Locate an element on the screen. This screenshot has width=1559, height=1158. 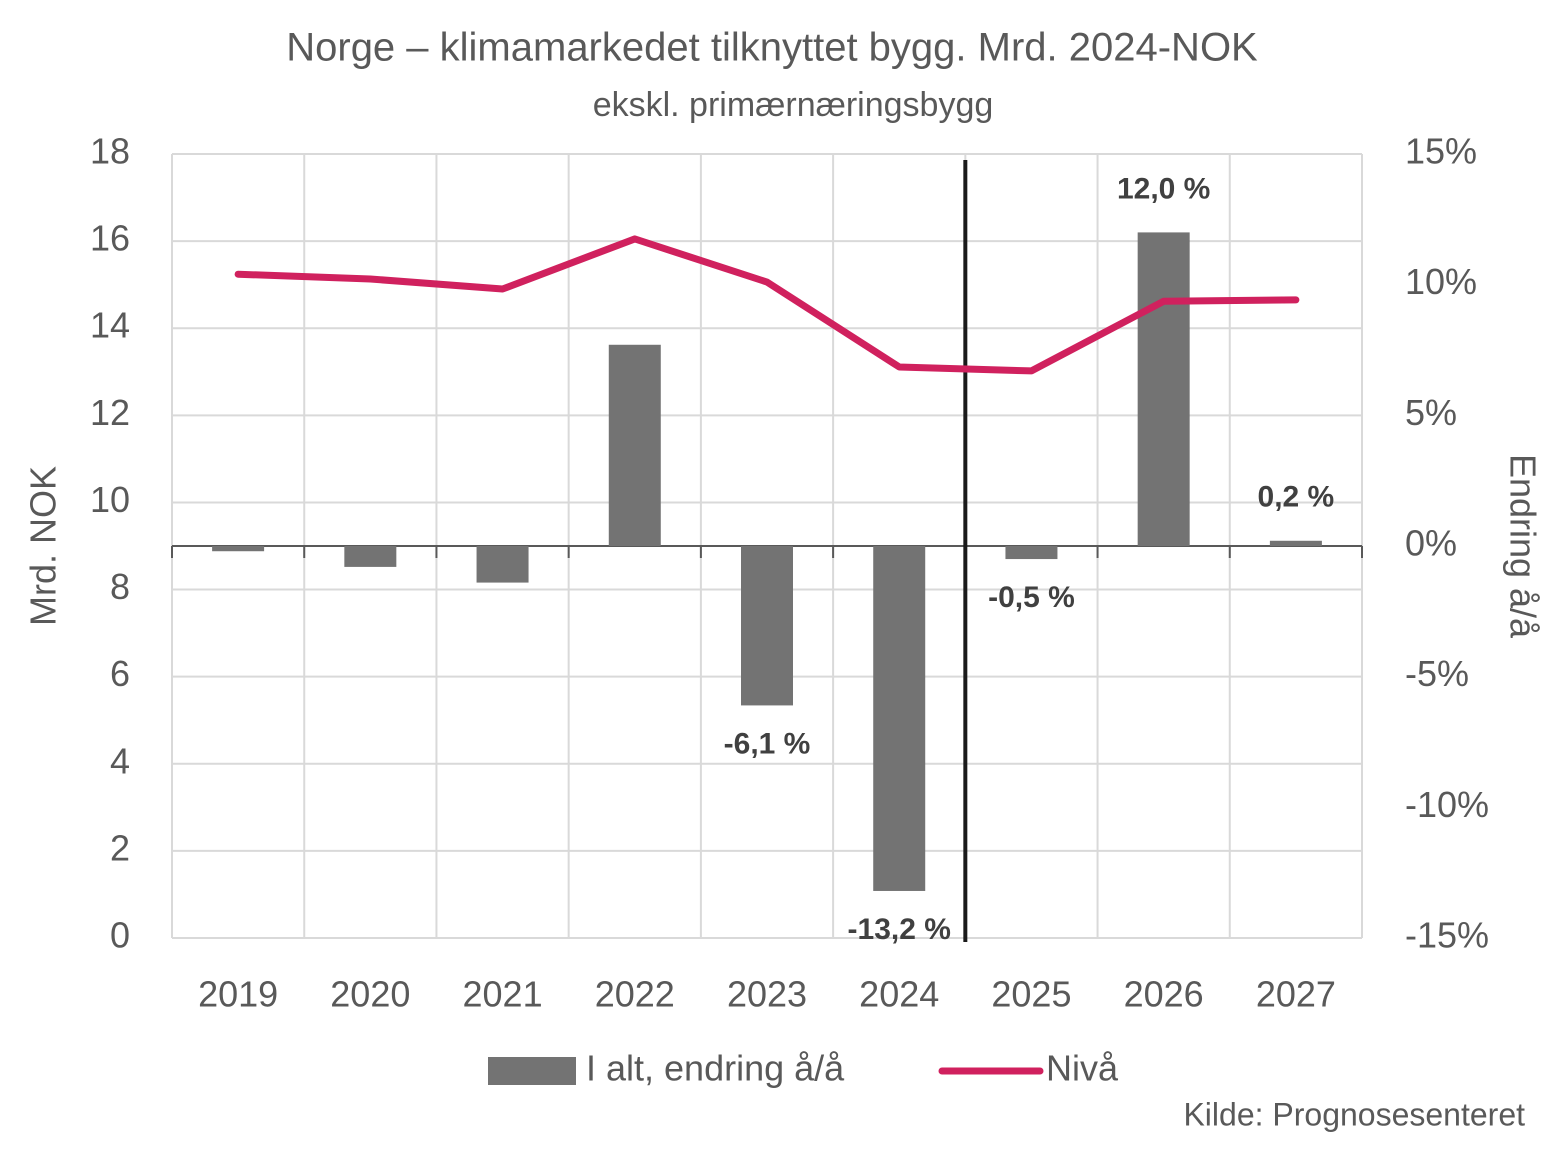
y2-tick-label: -15% is located at coordinates (1447, 935).